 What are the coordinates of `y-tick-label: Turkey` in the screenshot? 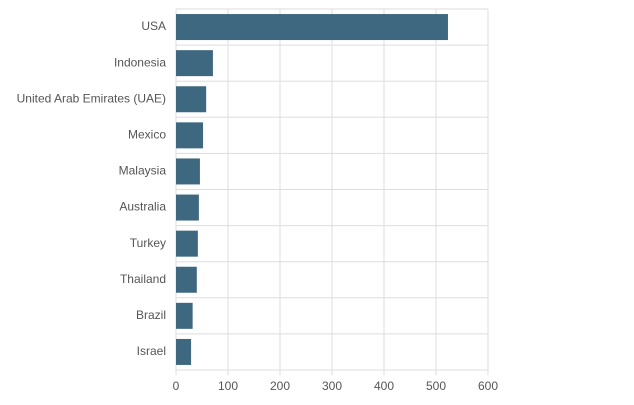 It's located at (148, 243).